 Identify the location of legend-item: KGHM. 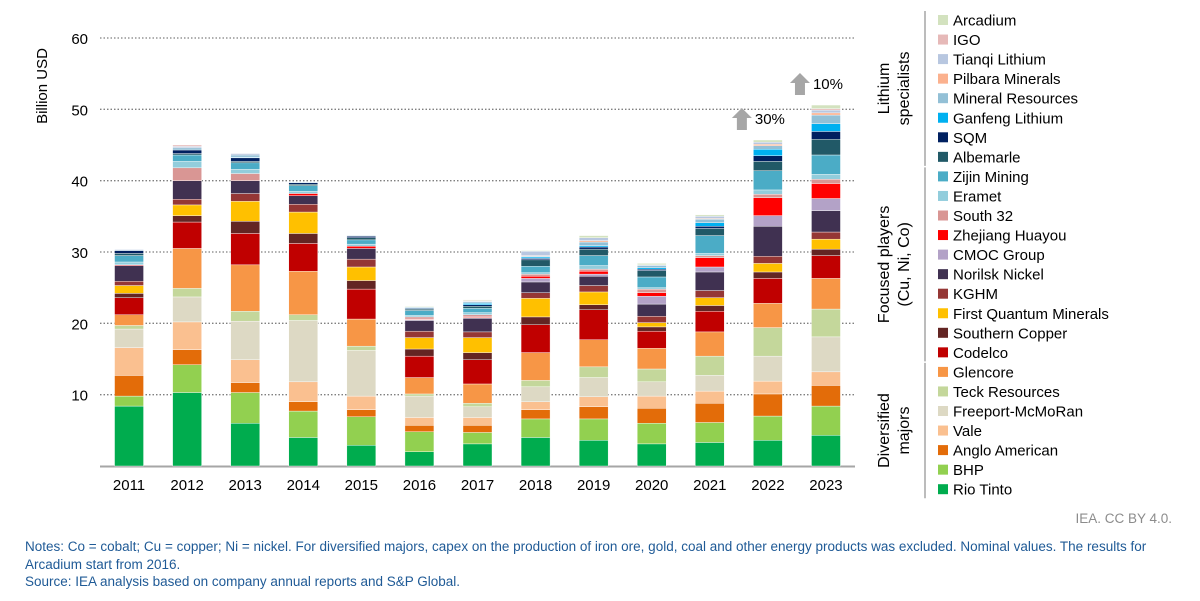
(968, 294).